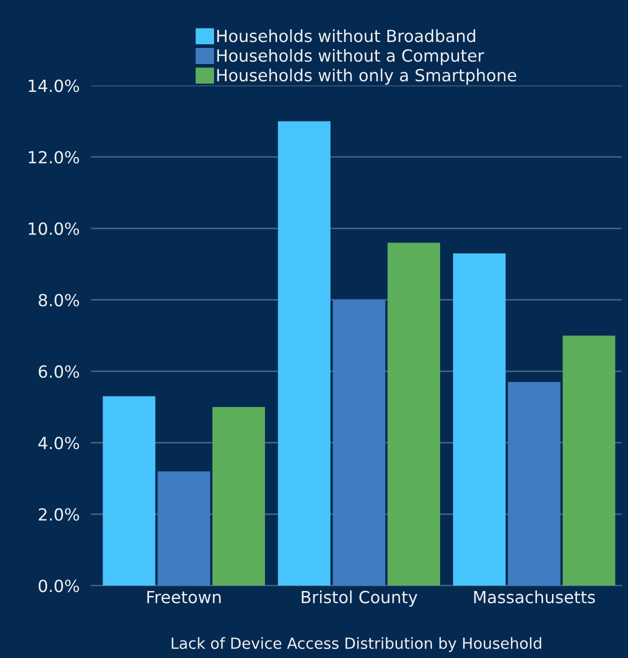  What do you see at coordinates (357, 644) in the screenshot?
I see `x-axis-title: Lack of Device Access Distribution by Household` at bounding box center [357, 644].